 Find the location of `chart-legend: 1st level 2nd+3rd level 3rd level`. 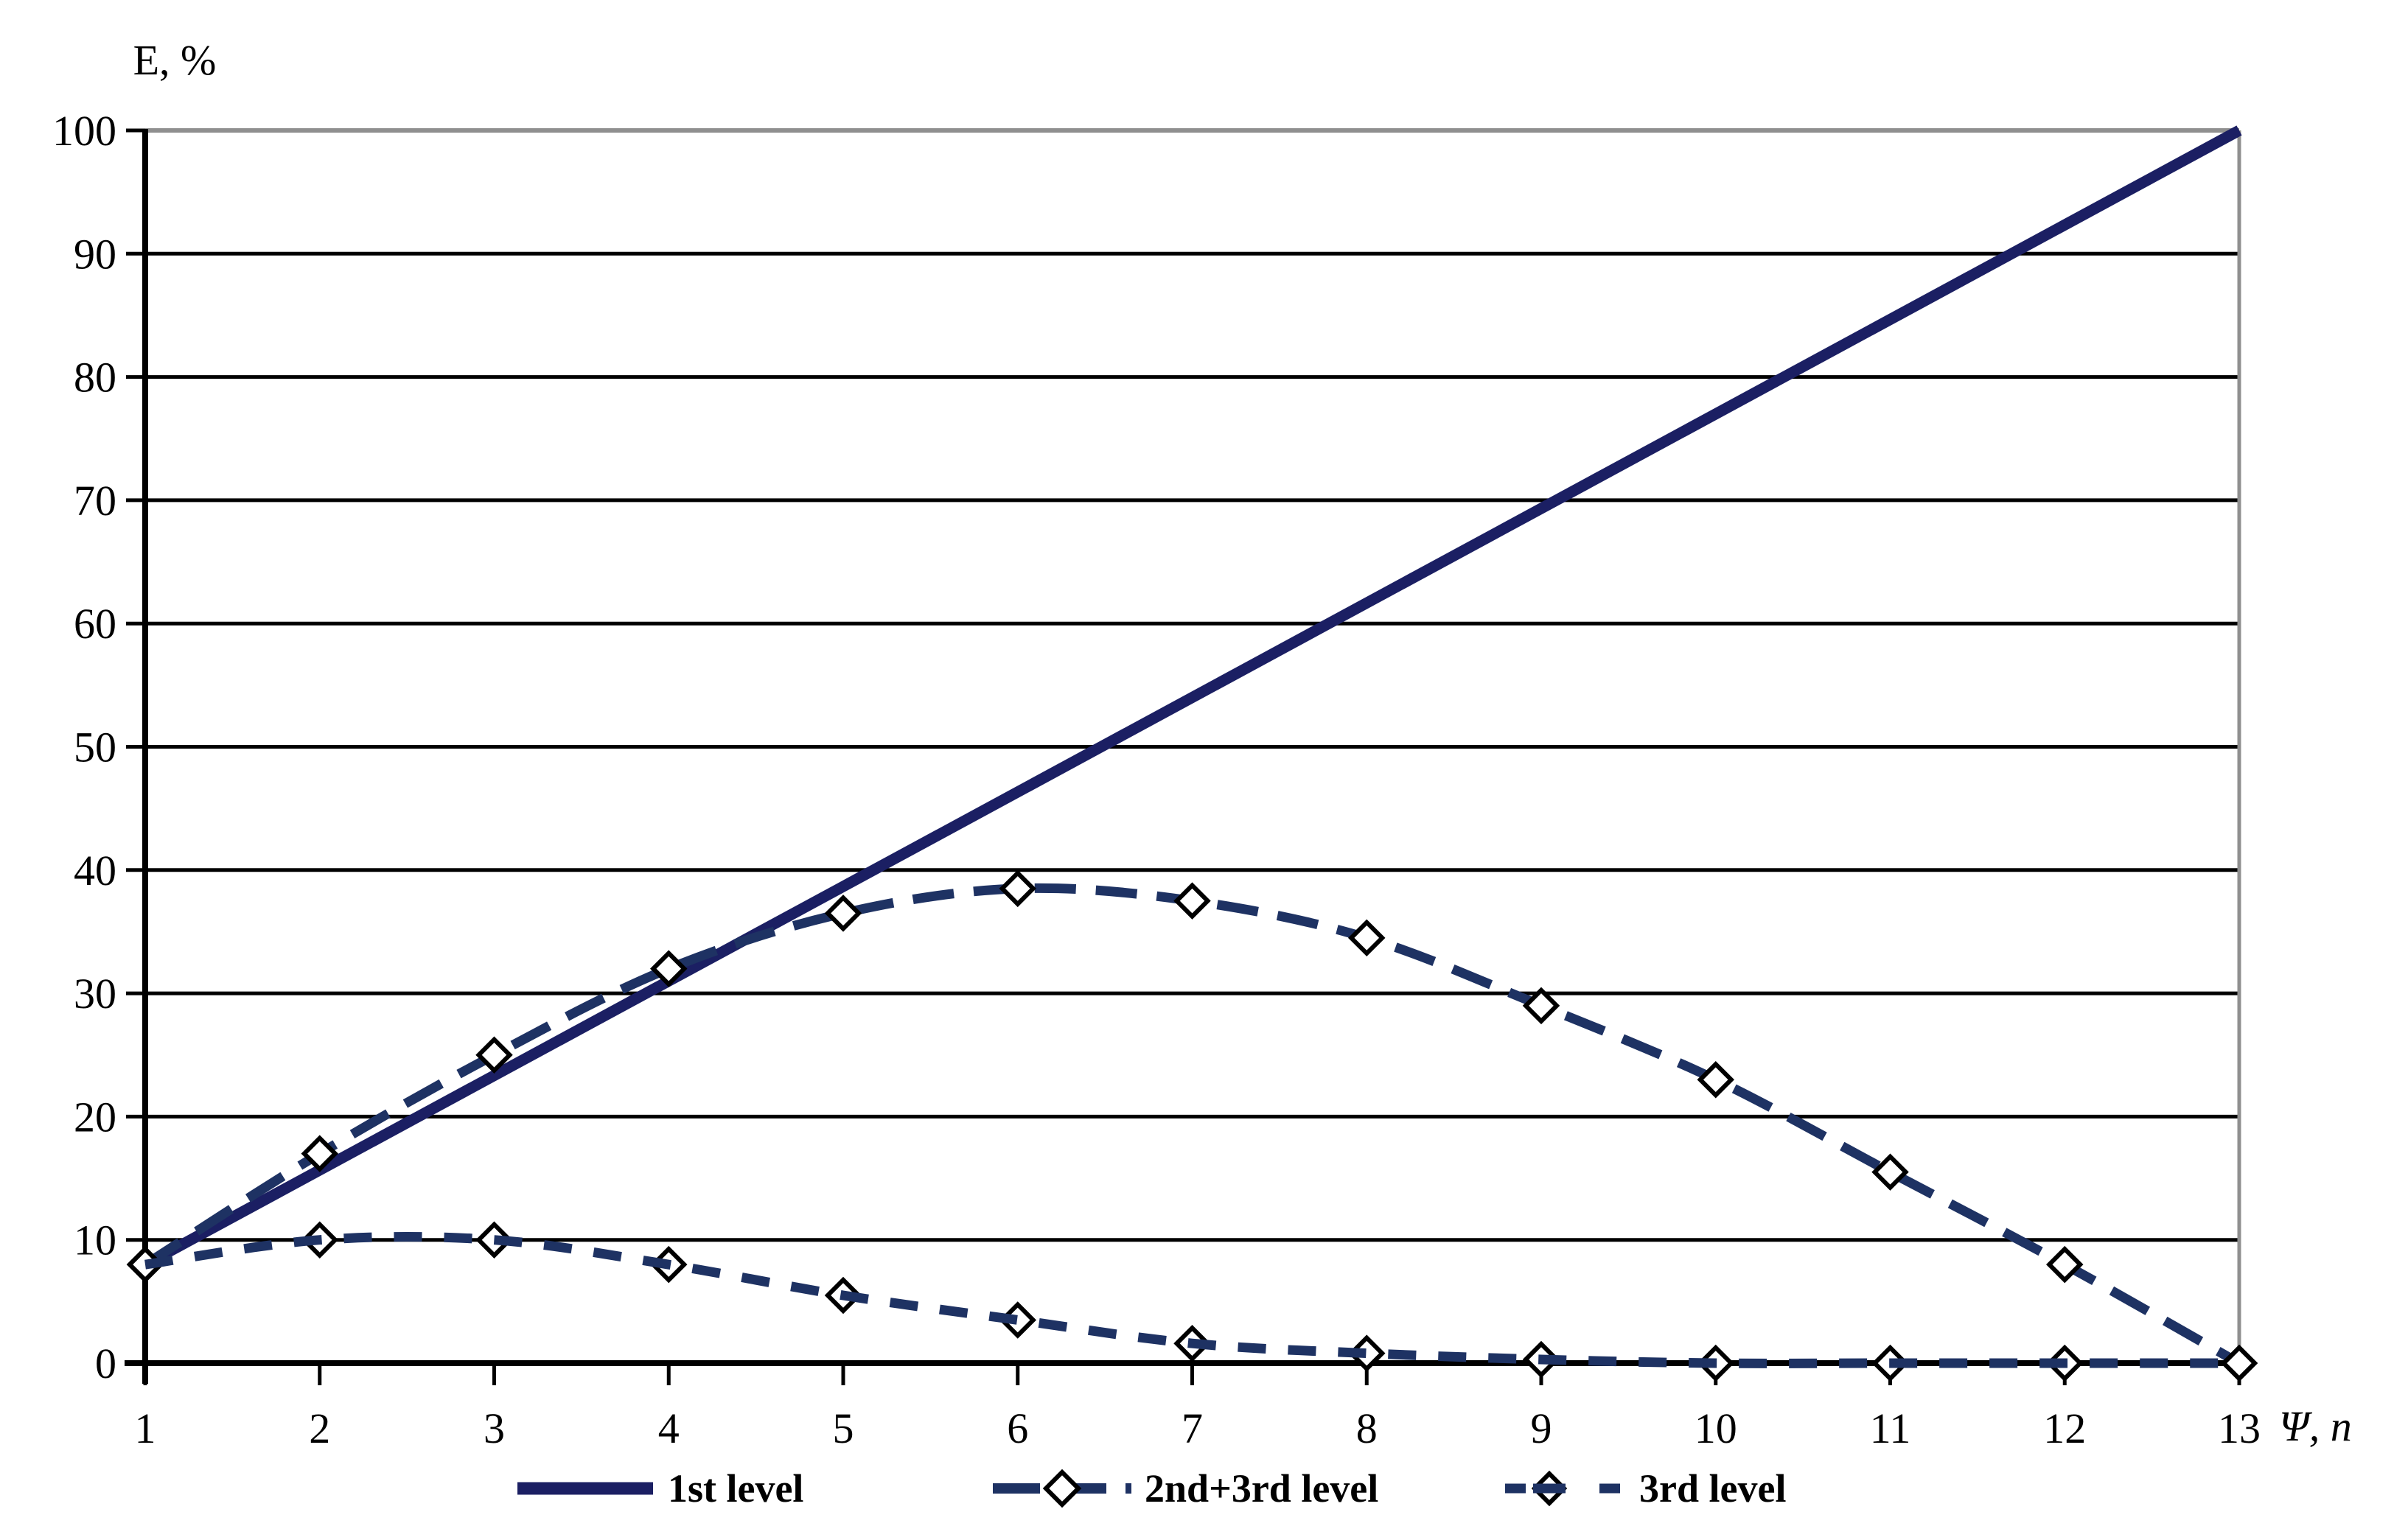

chart-legend: 1st level 2nd+3rd level 3rd level is located at coordinates (1204, 1492).